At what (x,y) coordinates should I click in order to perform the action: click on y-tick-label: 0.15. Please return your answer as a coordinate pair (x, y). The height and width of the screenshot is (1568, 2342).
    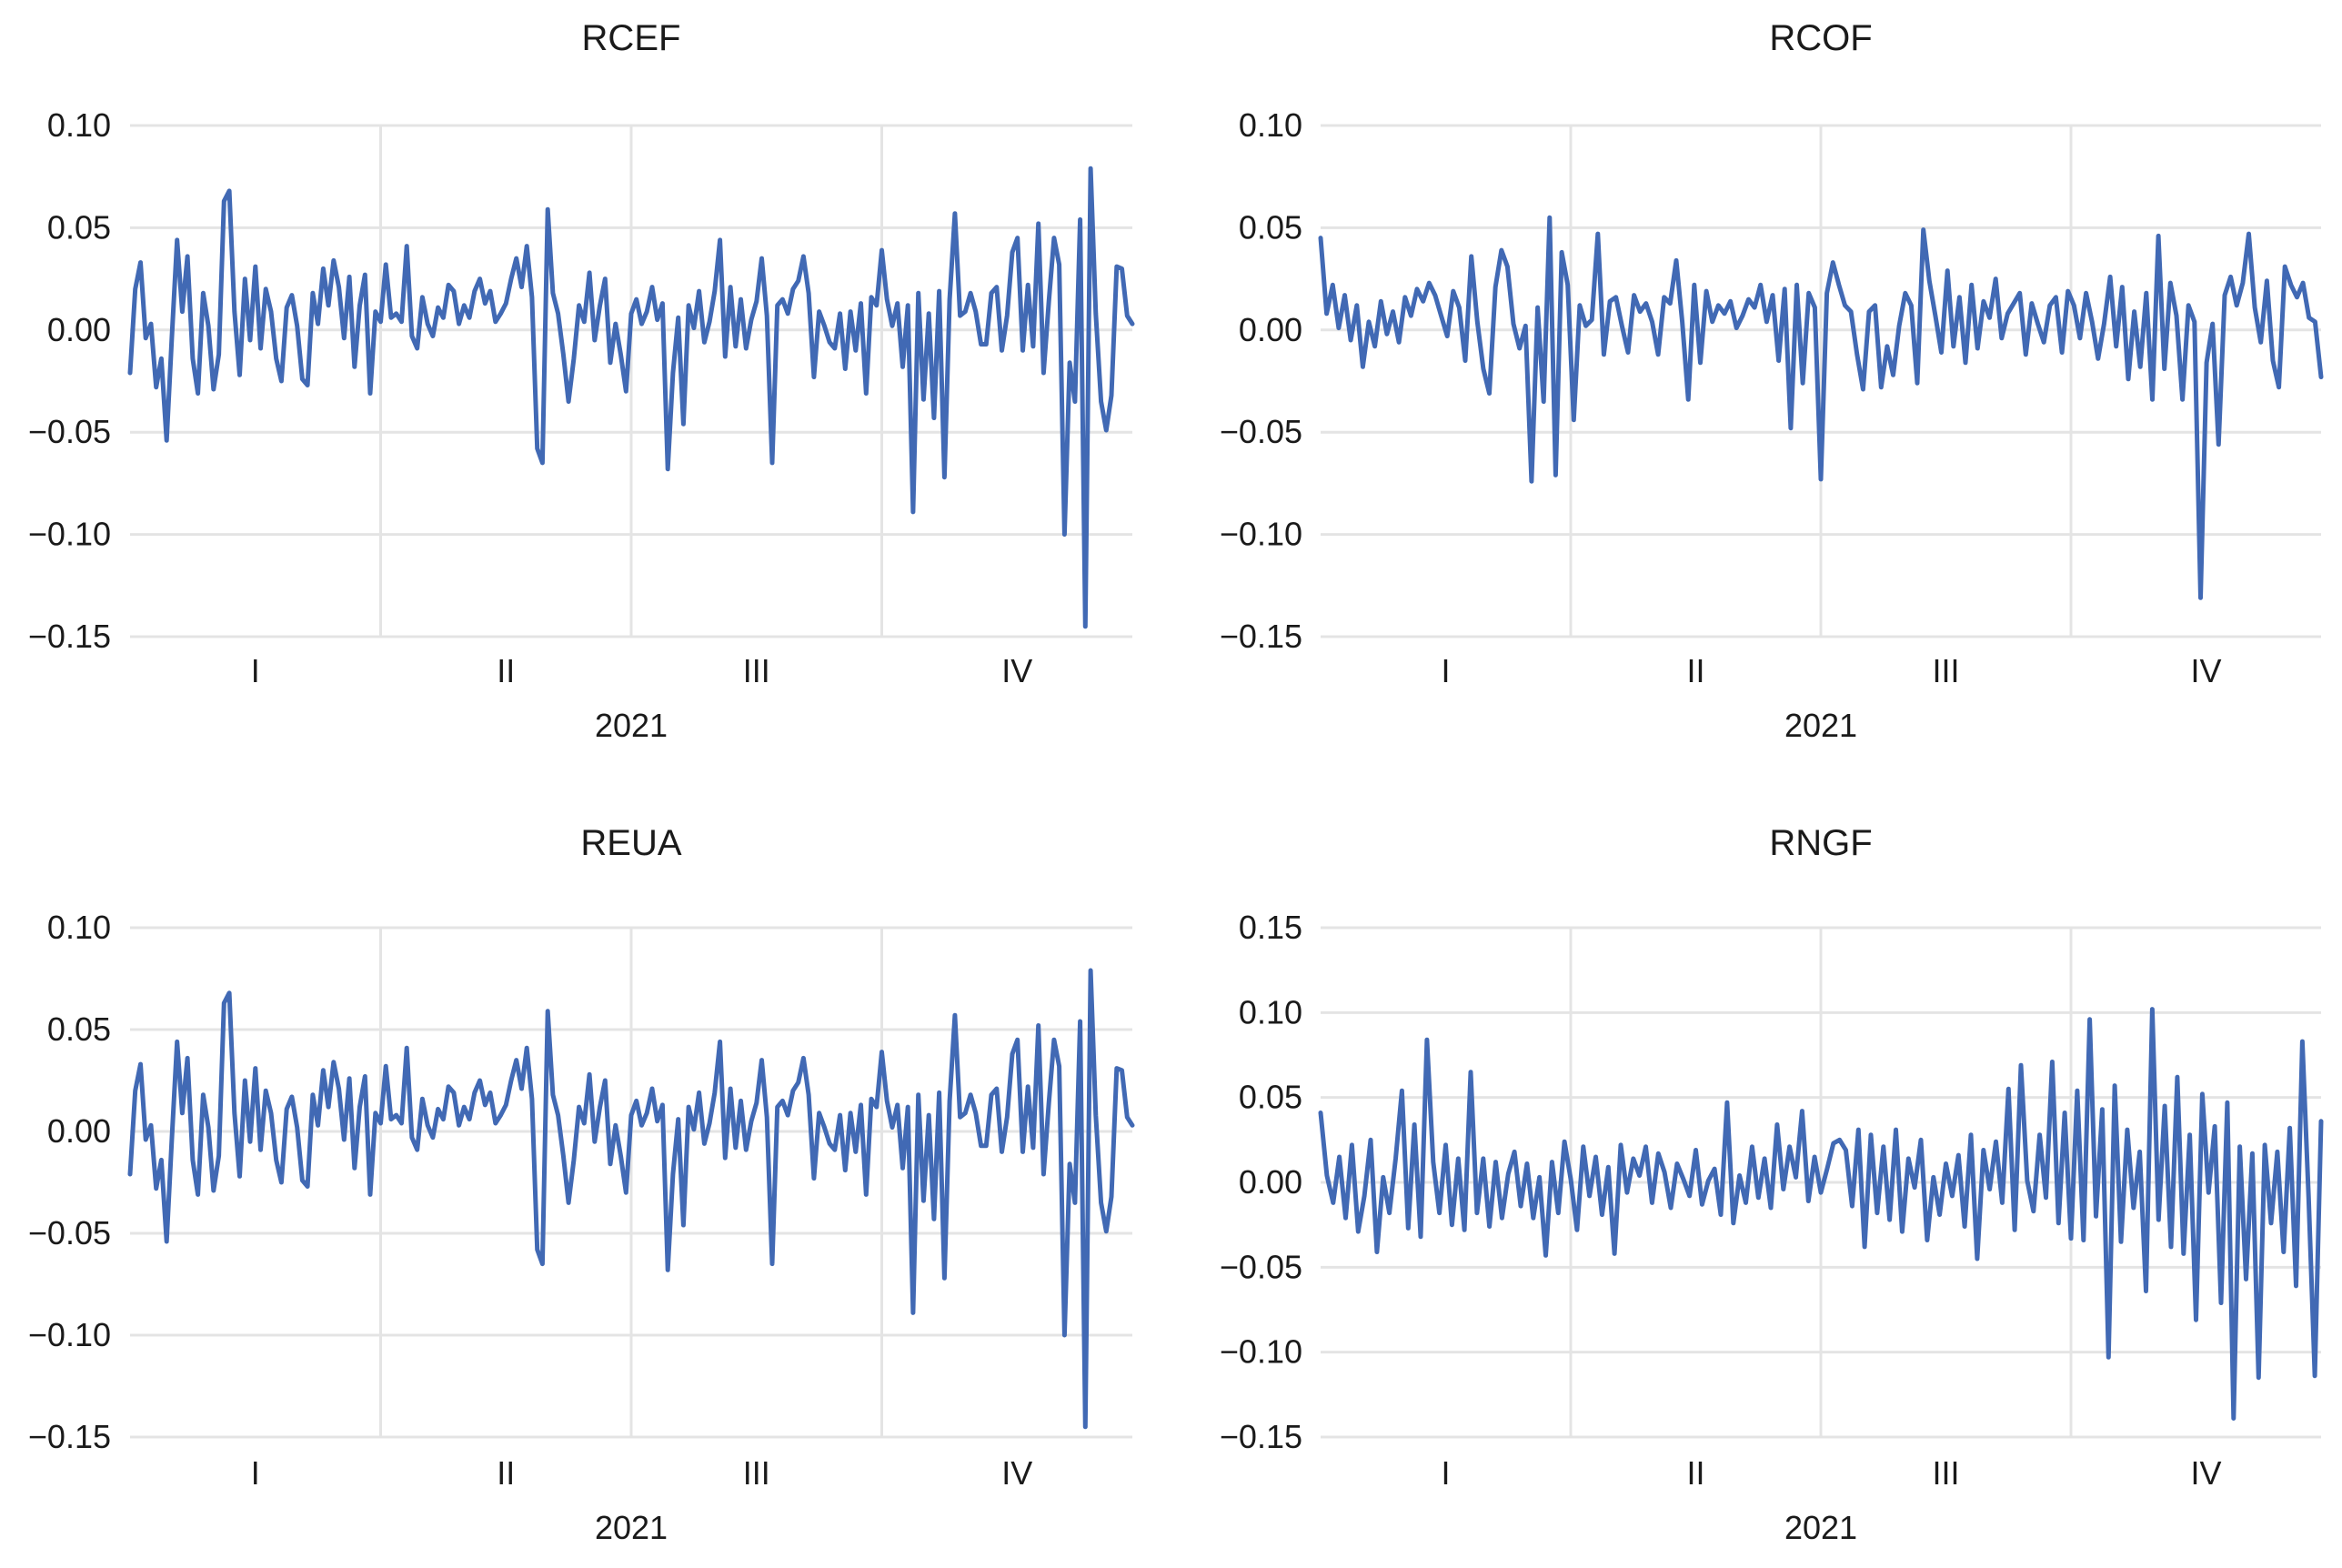
    Looking at the image, I should click on (1270, 927).